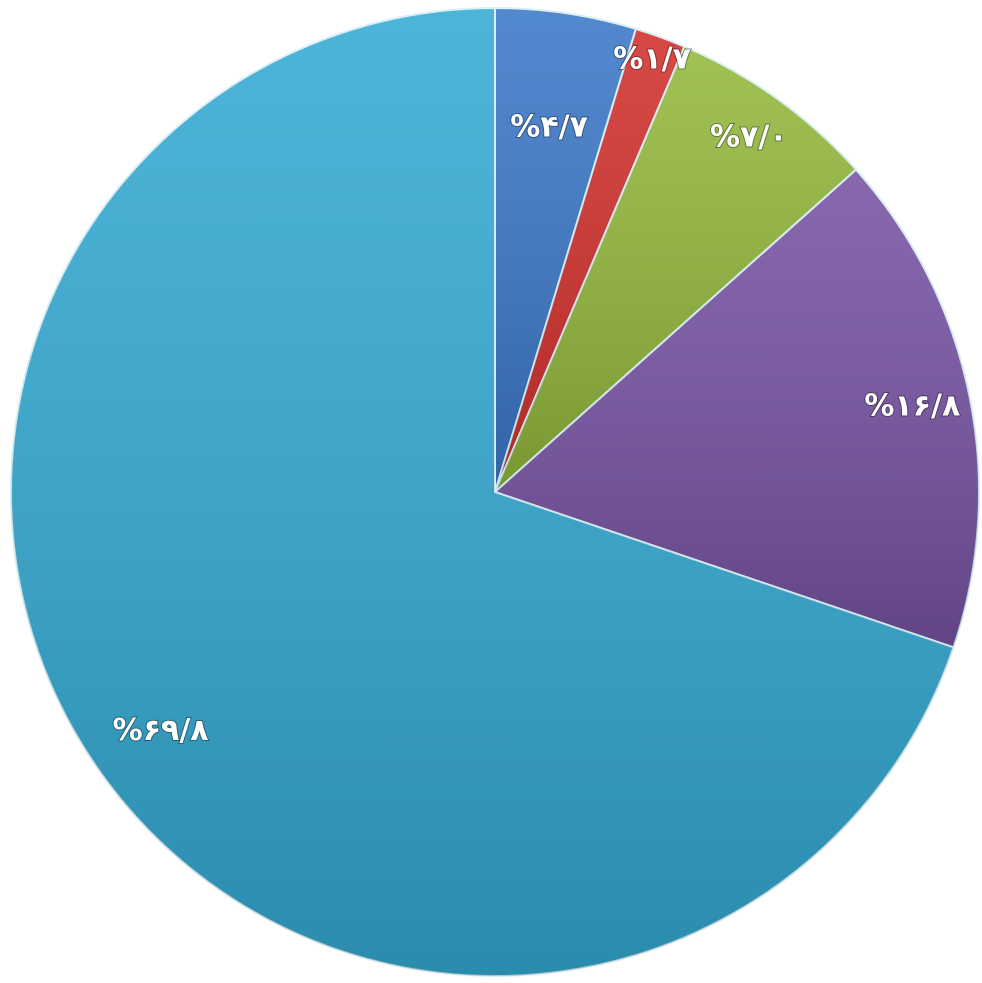 The height and width of the screenshot is (983, 982). What do you see at coordinates (161, 730) in the screenshot?
I see `data-label: %۶۹/۸` at bounding box center [161, 730].